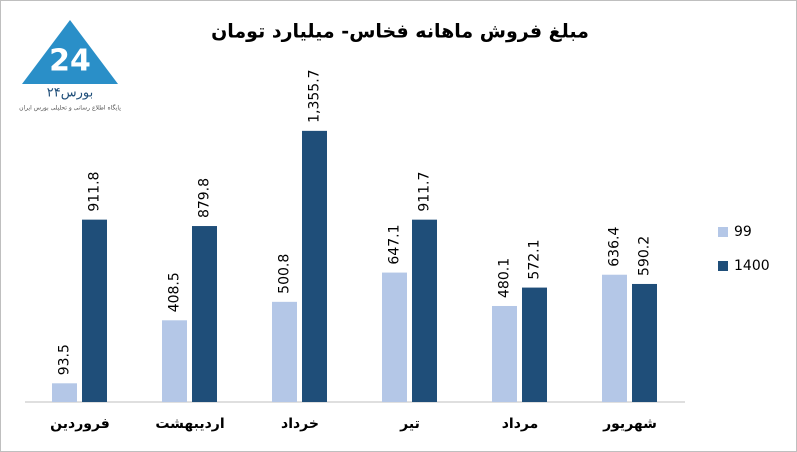  What do you see at coordinates (645, 256) in the screenshot?
I see `data-label: 590.2` at bounding box center [645, 256].